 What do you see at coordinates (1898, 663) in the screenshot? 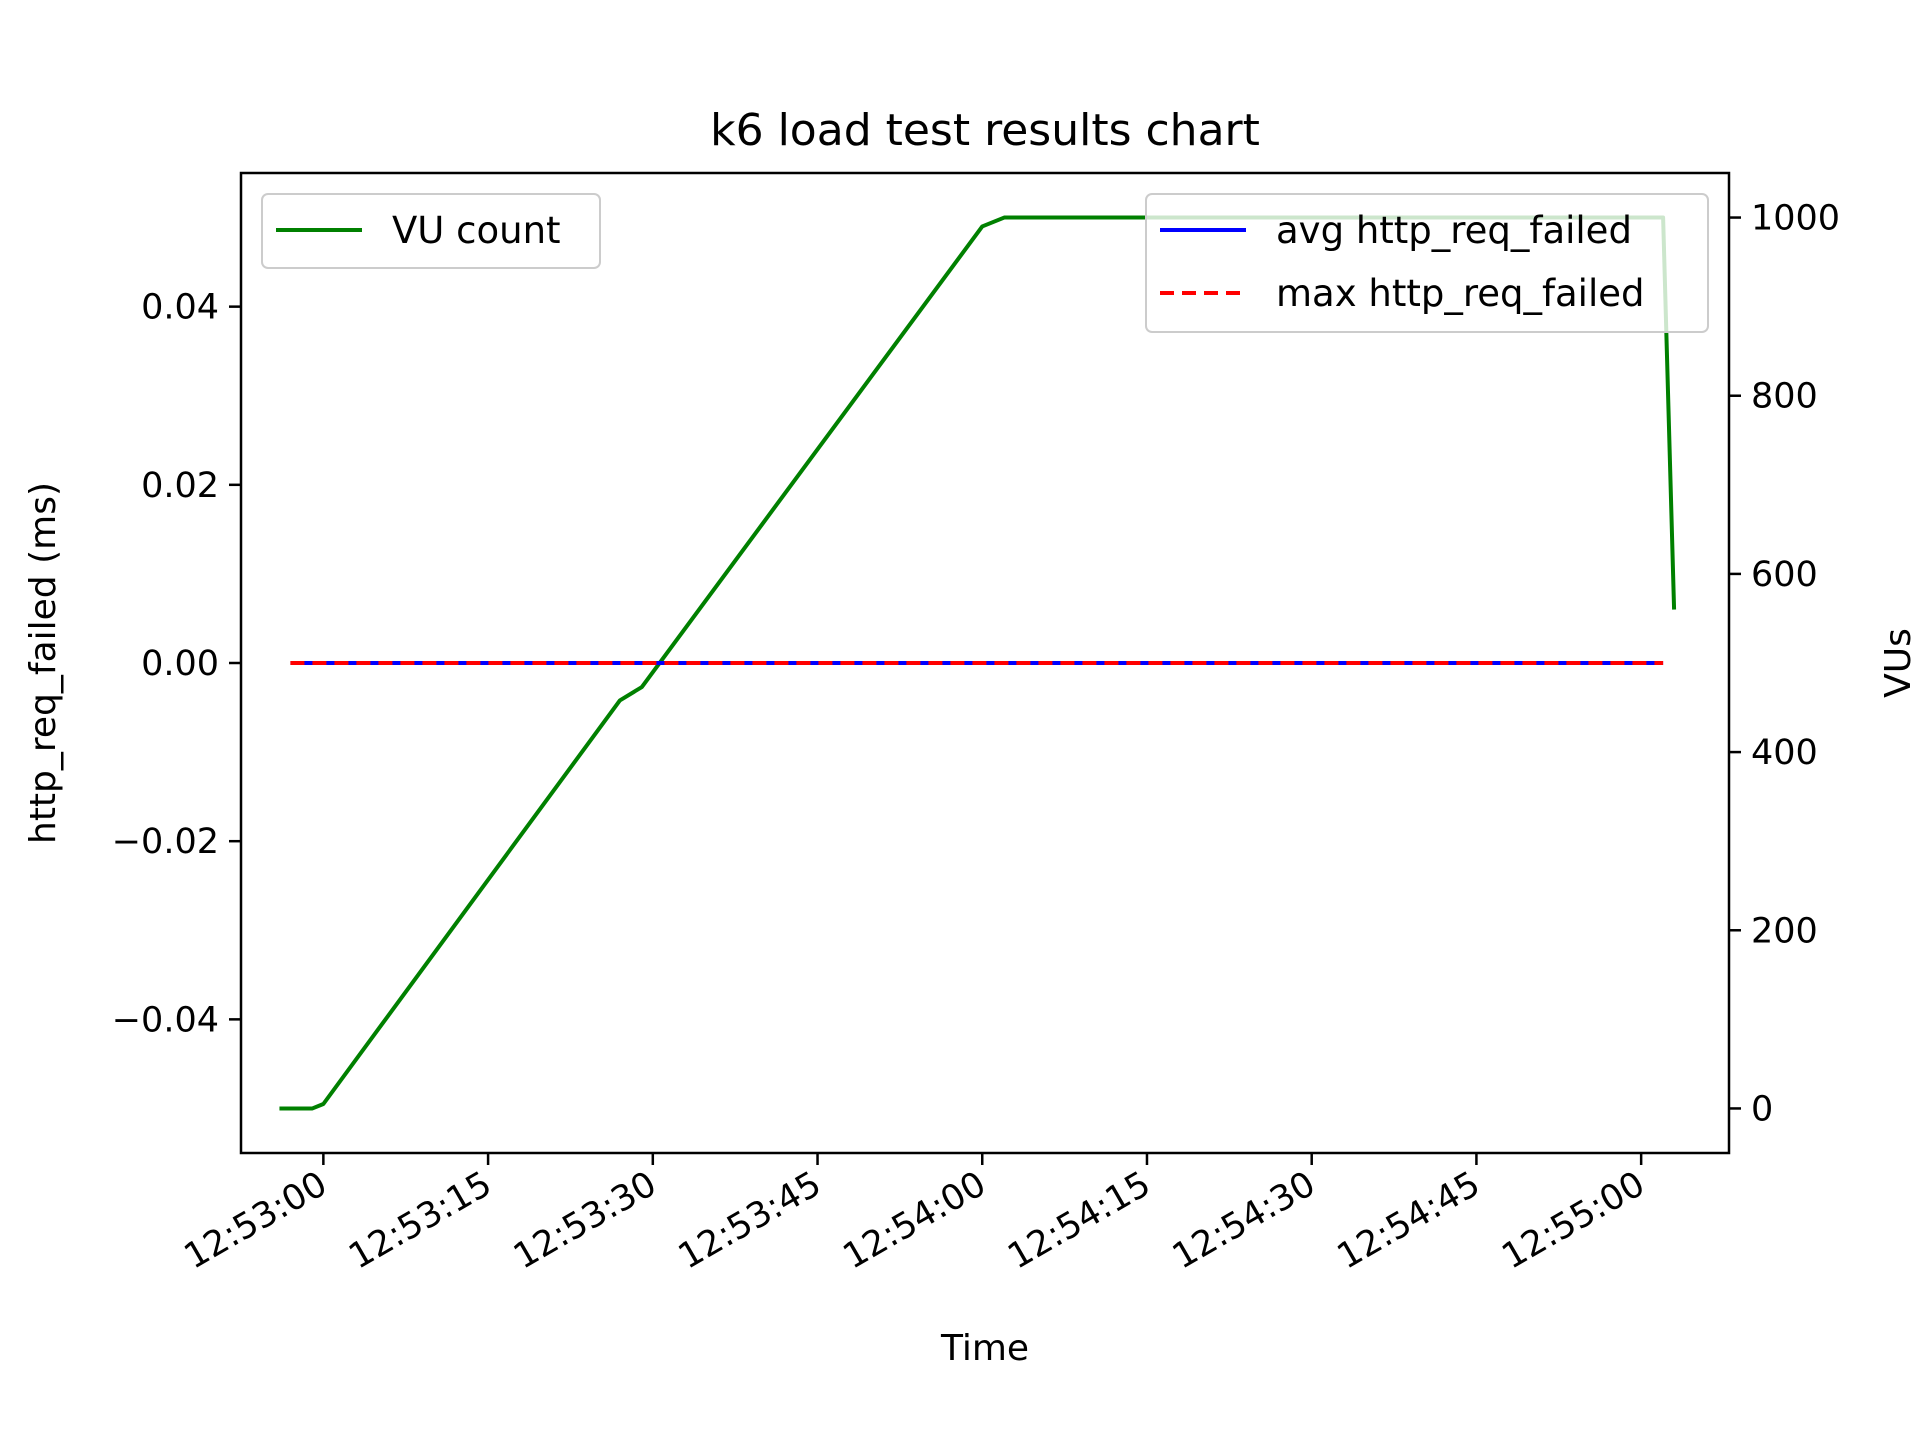
I see `y-axis-right-label: VUs` at bounding box center [1898, 663].